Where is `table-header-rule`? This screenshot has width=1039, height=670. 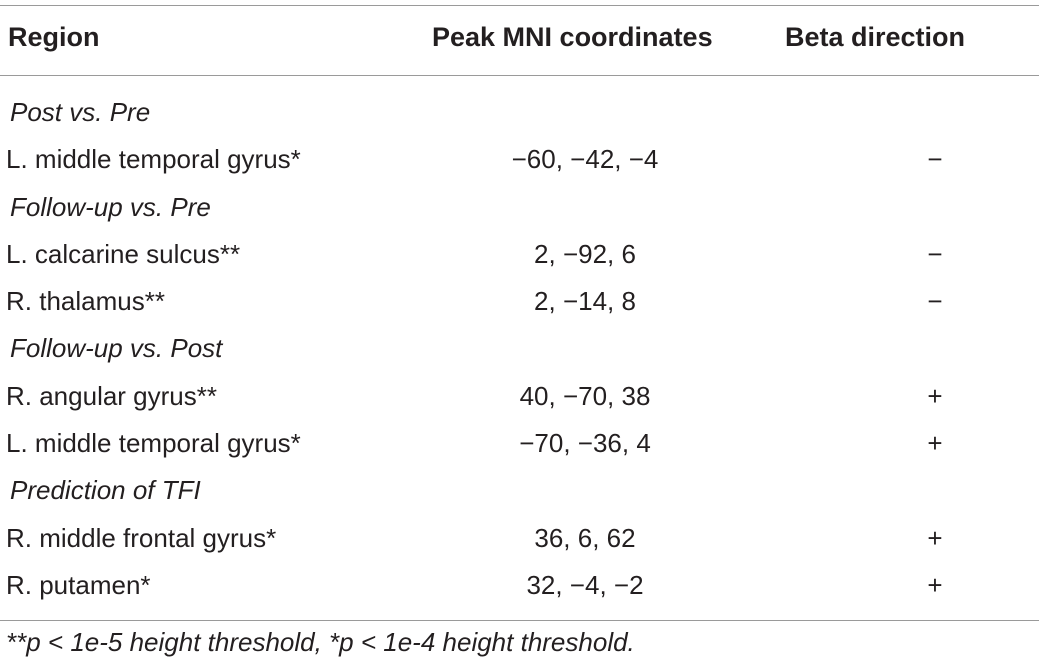
table-header-rule is located at coordinates (519, 75).